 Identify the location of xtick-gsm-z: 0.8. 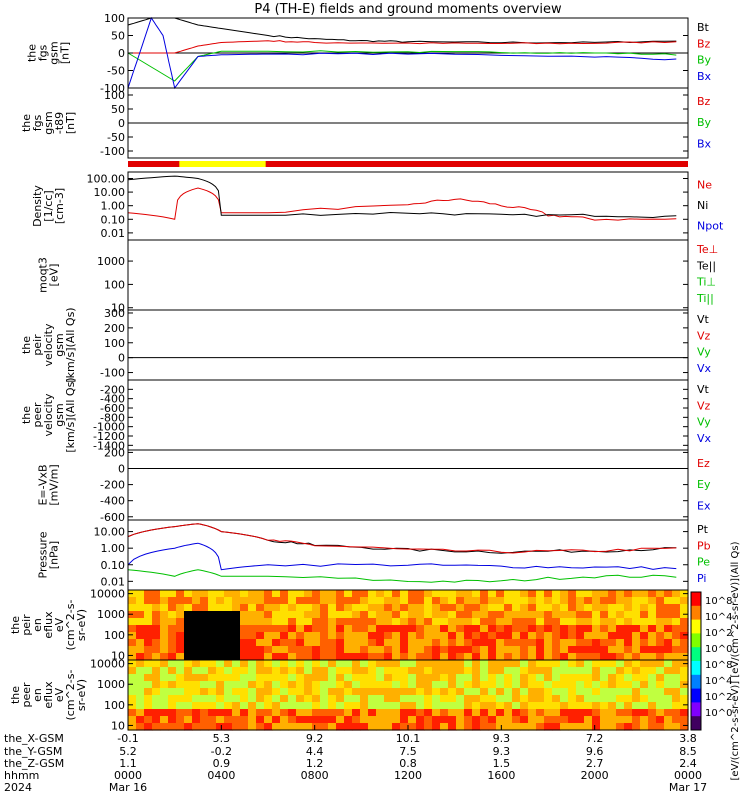
(408, 763).